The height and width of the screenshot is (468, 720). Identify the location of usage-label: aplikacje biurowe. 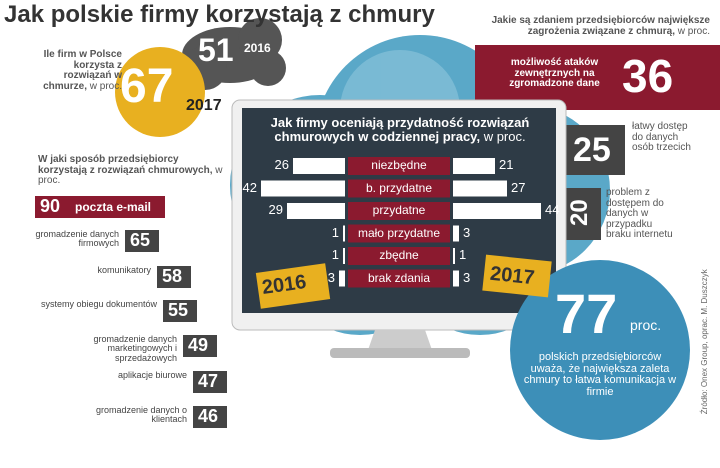
(152, 375).